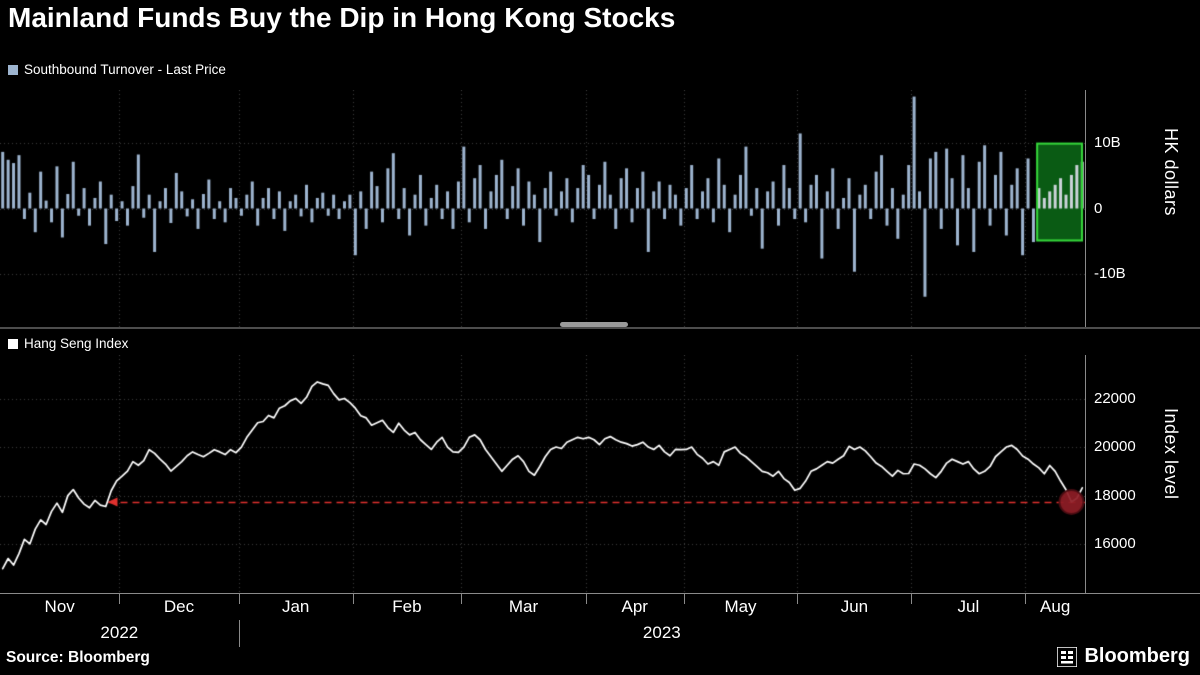 The width and height of the screenshot is (1200, 675). What do you see at coordinates (1085, 208) in the screenshot?
I see `top-y-axis-line` at bounding box center [1085, 208].